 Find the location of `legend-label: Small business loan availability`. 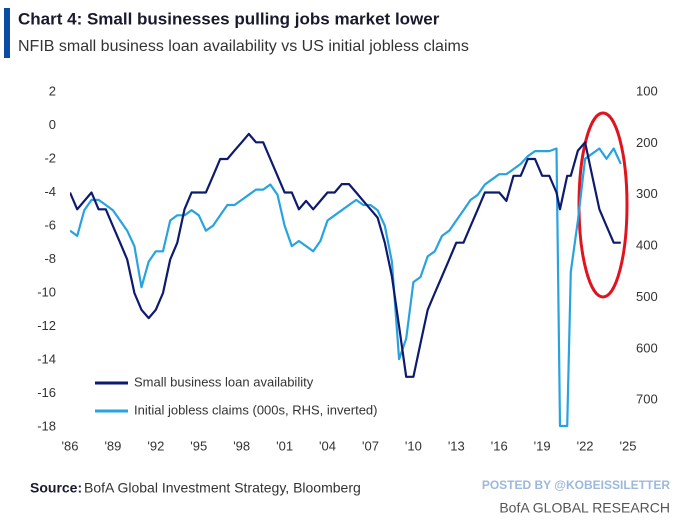

legend-label: Small business loan availability is located at coordinates (224, 381).